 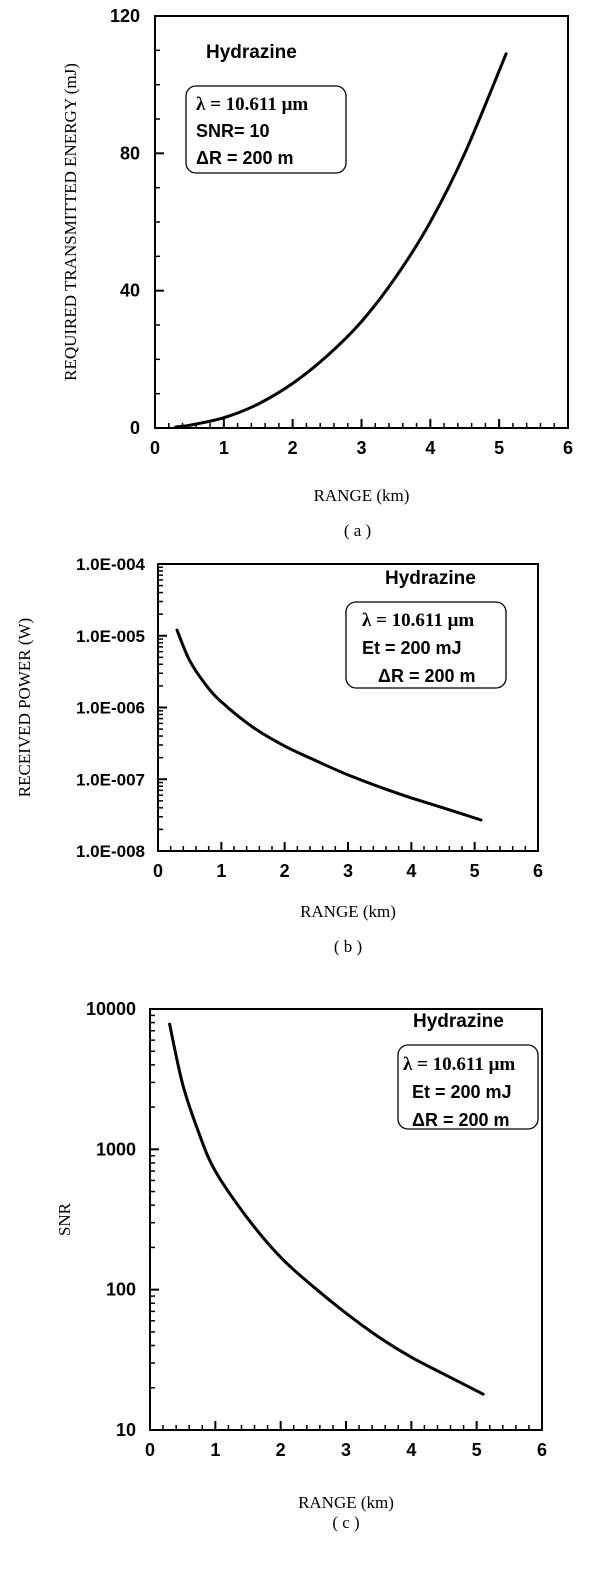 I want to click on y-tick-label: 1.0E-005, so click(x=110, y=636).